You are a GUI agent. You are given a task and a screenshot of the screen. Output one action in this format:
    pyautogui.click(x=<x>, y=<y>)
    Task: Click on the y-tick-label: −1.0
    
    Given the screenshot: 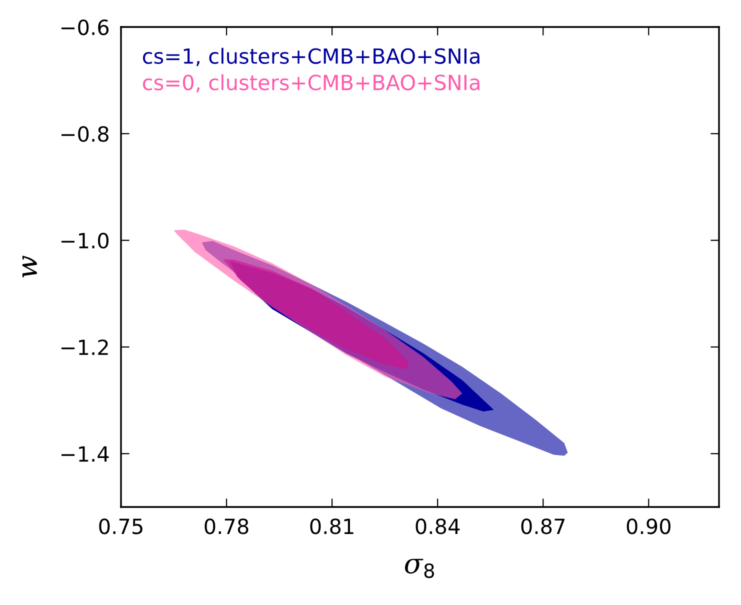 What is the action you would take?
    pyautogui.click(x=85, y=240)
    